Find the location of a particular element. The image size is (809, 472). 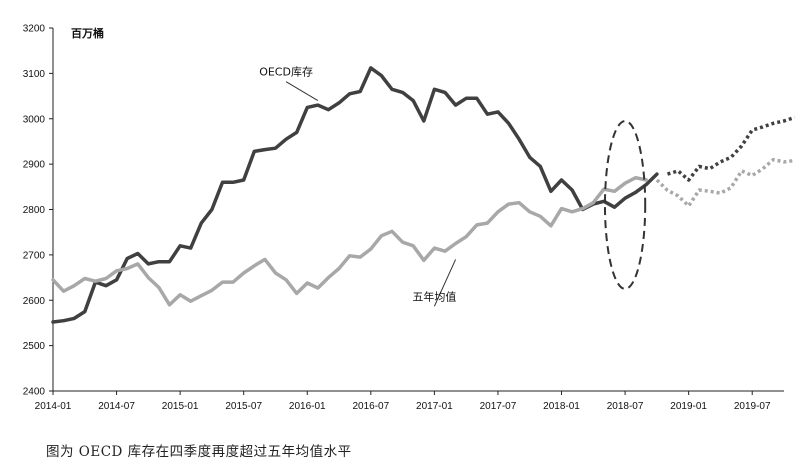

x-tick-label: 2016-01 is located at coordinates (307, 406).